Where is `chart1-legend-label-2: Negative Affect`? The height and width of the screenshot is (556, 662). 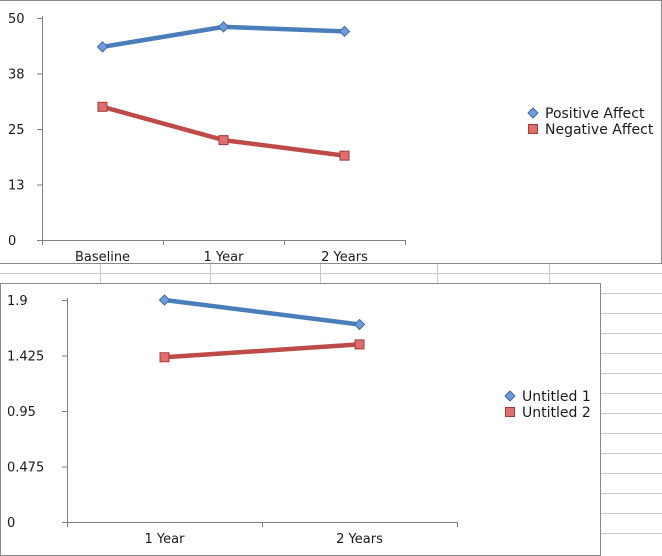
chart1-legend-label-2: Negative Affect is located at coordinates (599, 130).